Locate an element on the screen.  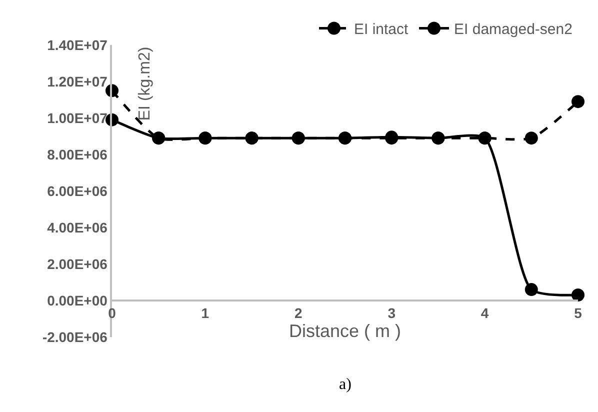
y-tick-label: 4.00E+06 is located at coordinates (77, 227).